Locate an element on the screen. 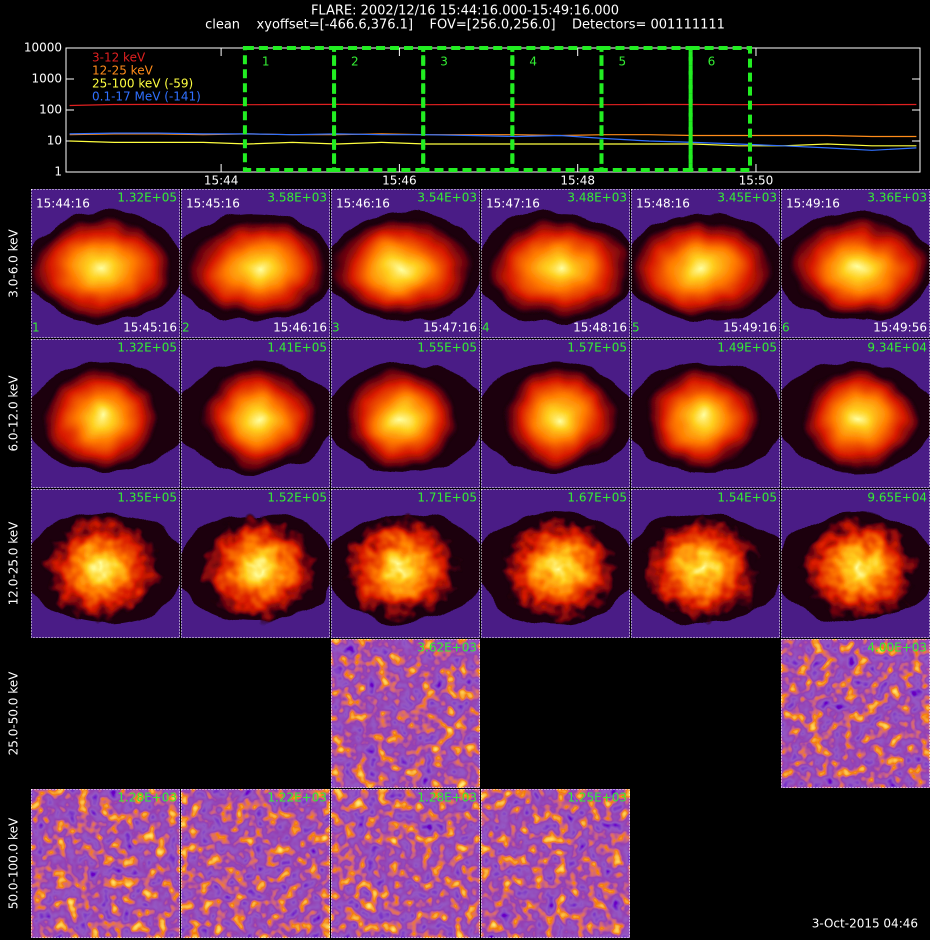 This screenshot has width=930, height=940. image-panel: 15:45:16 3.58E+03 2 15:46:16 is located at coordinates (255, 263).